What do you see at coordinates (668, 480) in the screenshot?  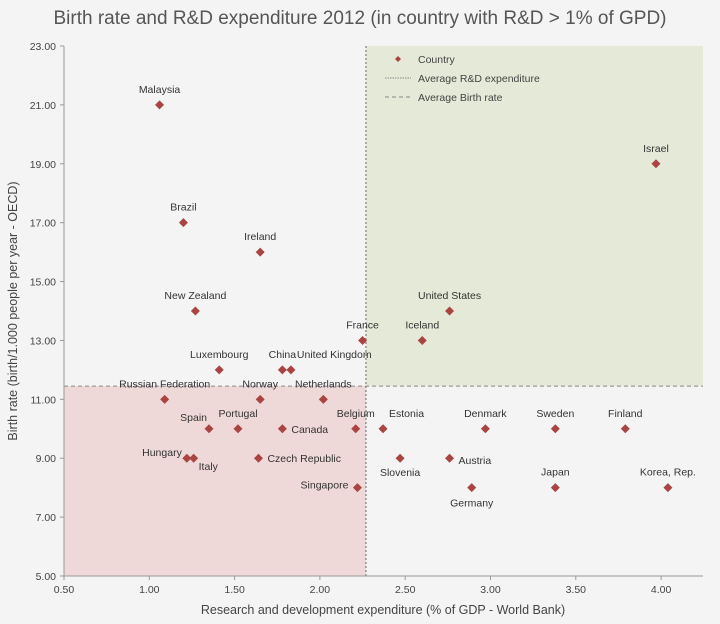 I see `data-point: Korea, Rep.` at bounding box center [668, 480].